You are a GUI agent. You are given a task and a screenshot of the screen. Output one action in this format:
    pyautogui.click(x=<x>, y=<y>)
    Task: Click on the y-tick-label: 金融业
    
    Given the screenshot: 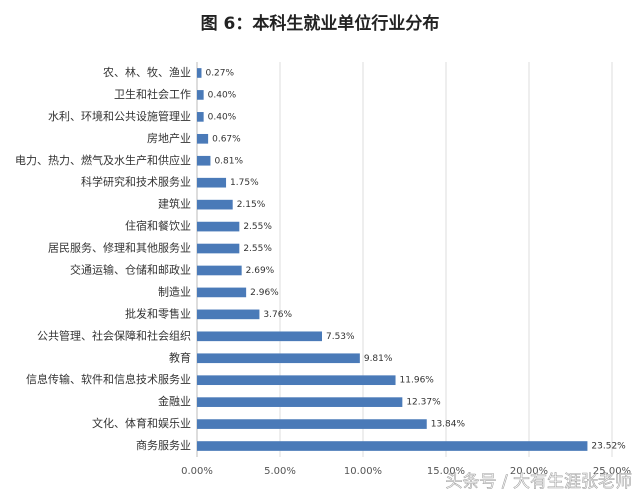 What is the action you would take?
    pyautogui.click(x=174, y=401)
    